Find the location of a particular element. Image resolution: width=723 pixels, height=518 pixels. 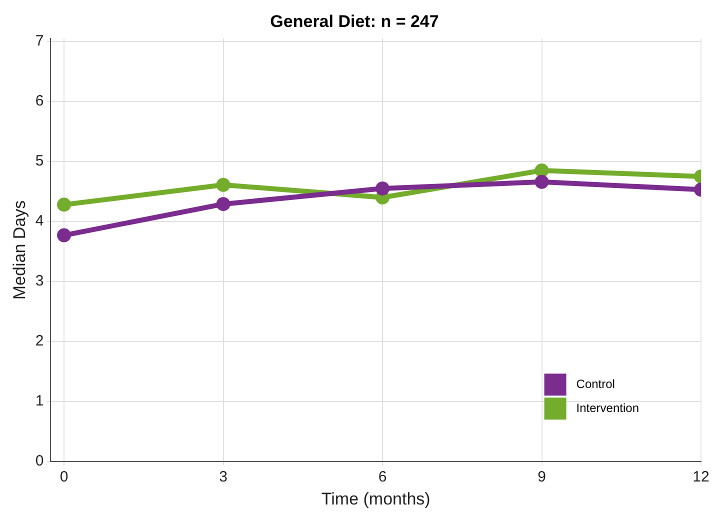

x-tick-label: 6 is located at coordinates (382, 477).